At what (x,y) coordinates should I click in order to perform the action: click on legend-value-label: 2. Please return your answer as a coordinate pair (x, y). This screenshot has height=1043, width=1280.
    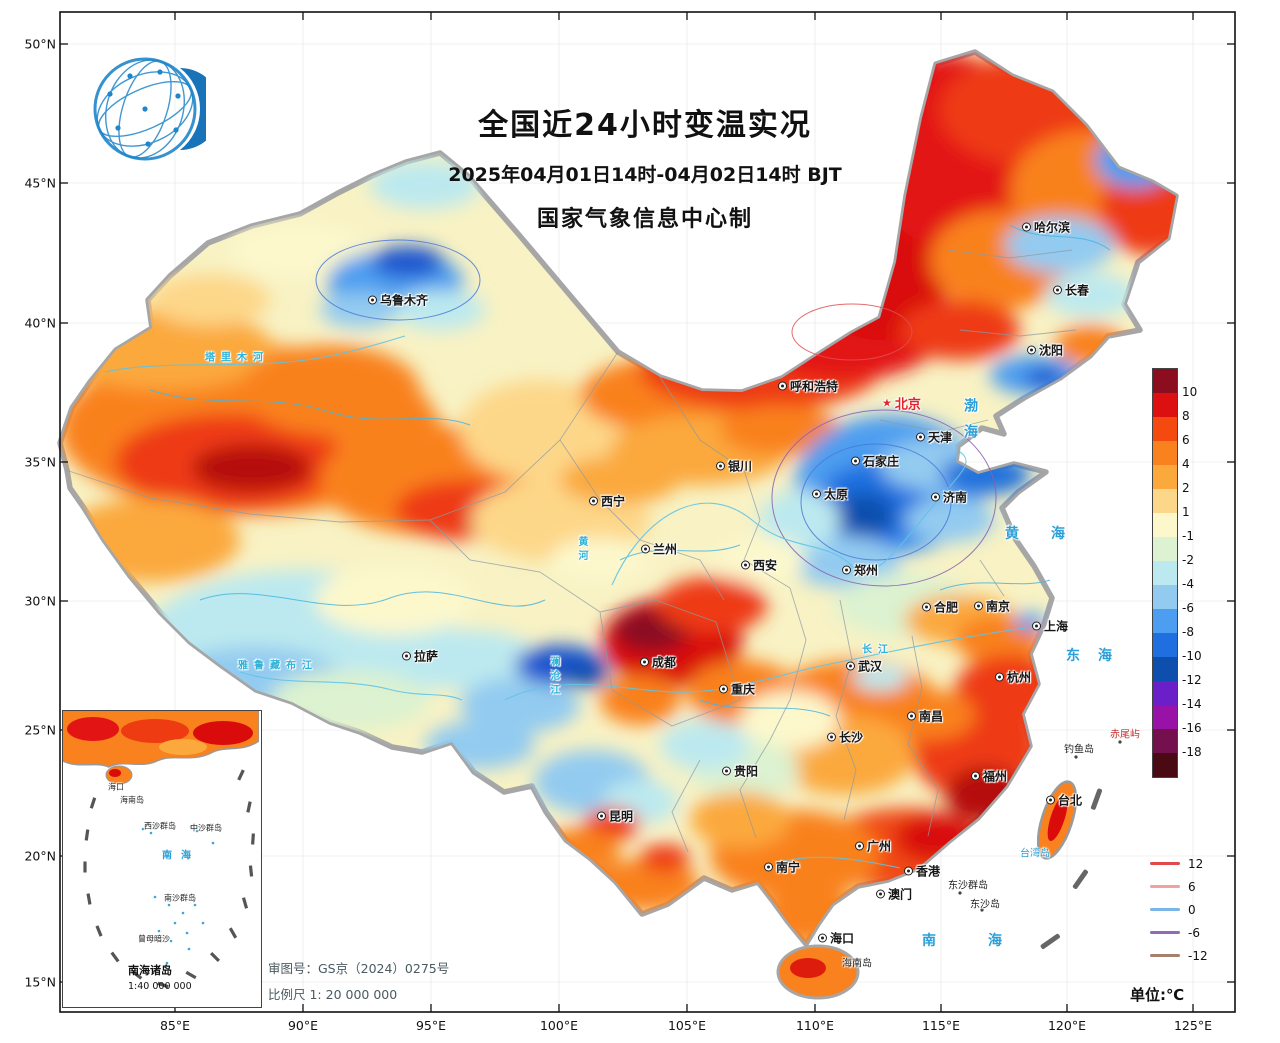
    Looking at the image, I should click on (1186, 488).